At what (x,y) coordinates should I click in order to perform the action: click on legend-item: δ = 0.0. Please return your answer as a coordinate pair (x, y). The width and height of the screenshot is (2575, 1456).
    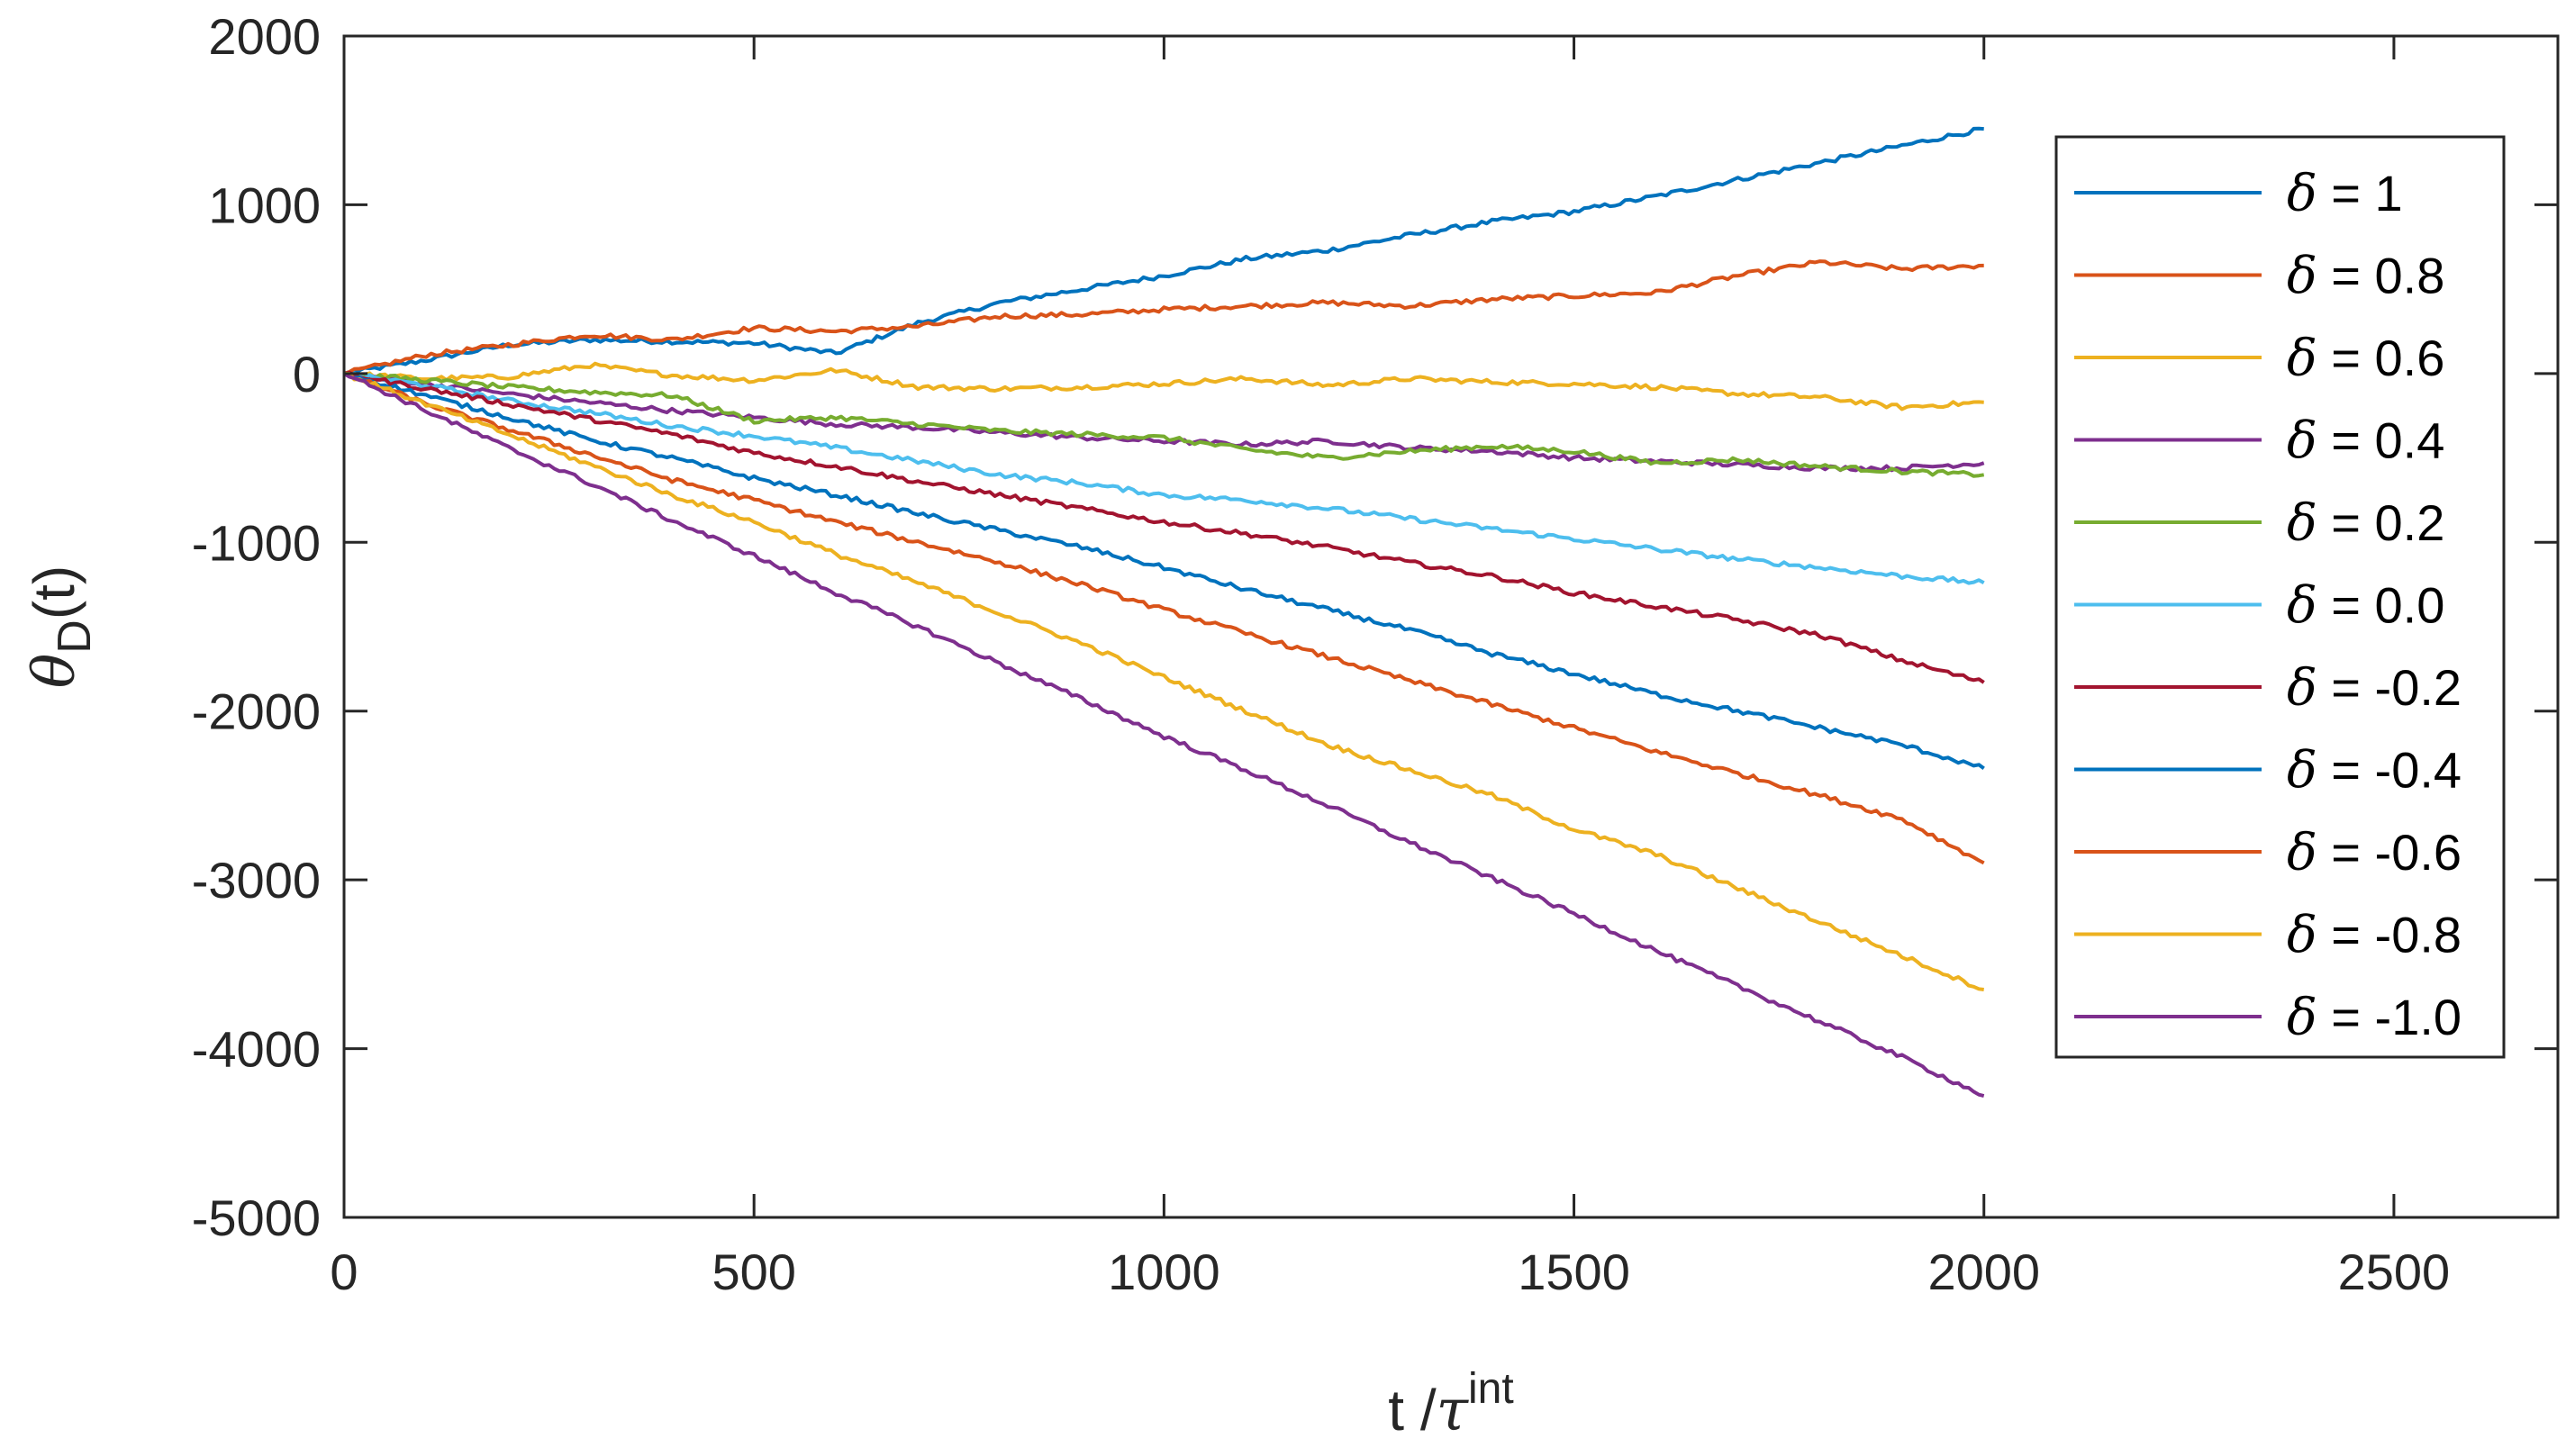
    Looking at the image, I should click on (2259, 607).